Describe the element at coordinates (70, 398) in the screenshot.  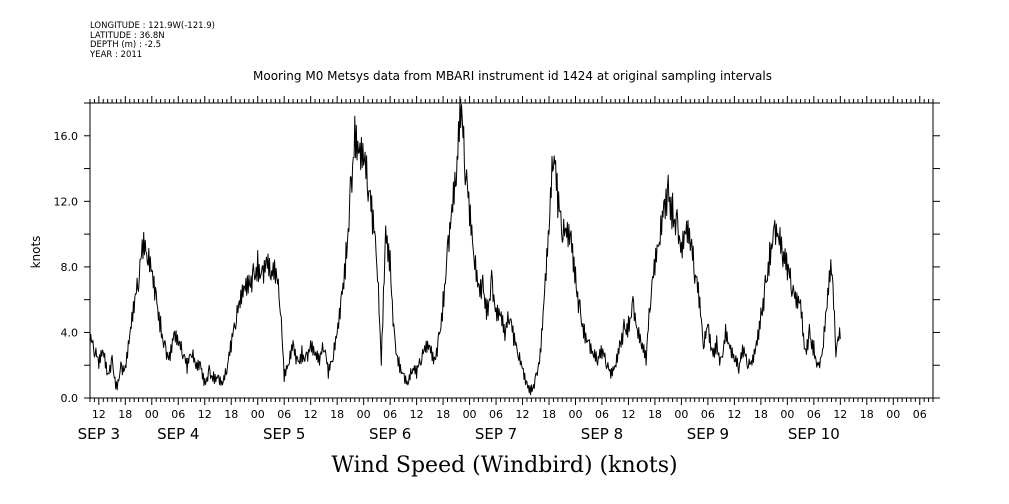
I see `y-tick-label: 0.0` at that location.